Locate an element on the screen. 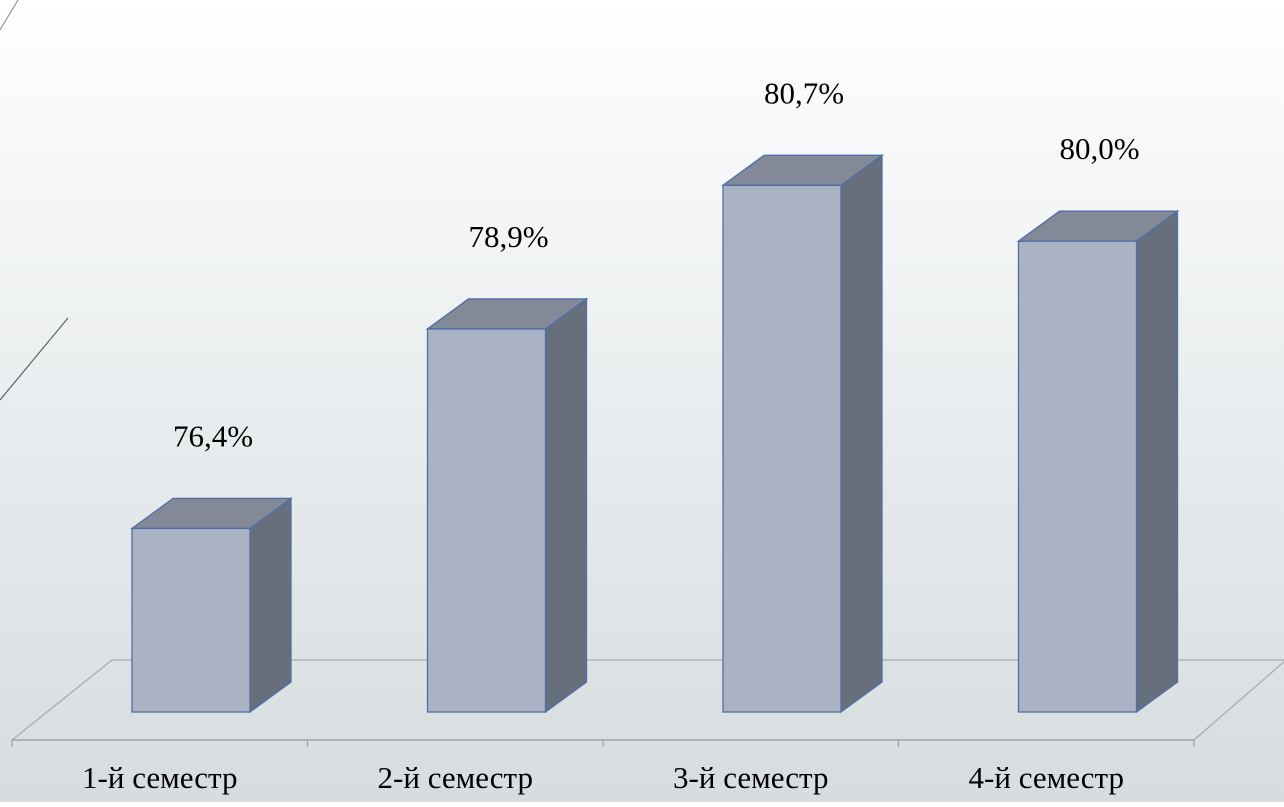 This screenshot has height=807, width=1284. data-label: 80,0% is located at coordinates (1099, 148).